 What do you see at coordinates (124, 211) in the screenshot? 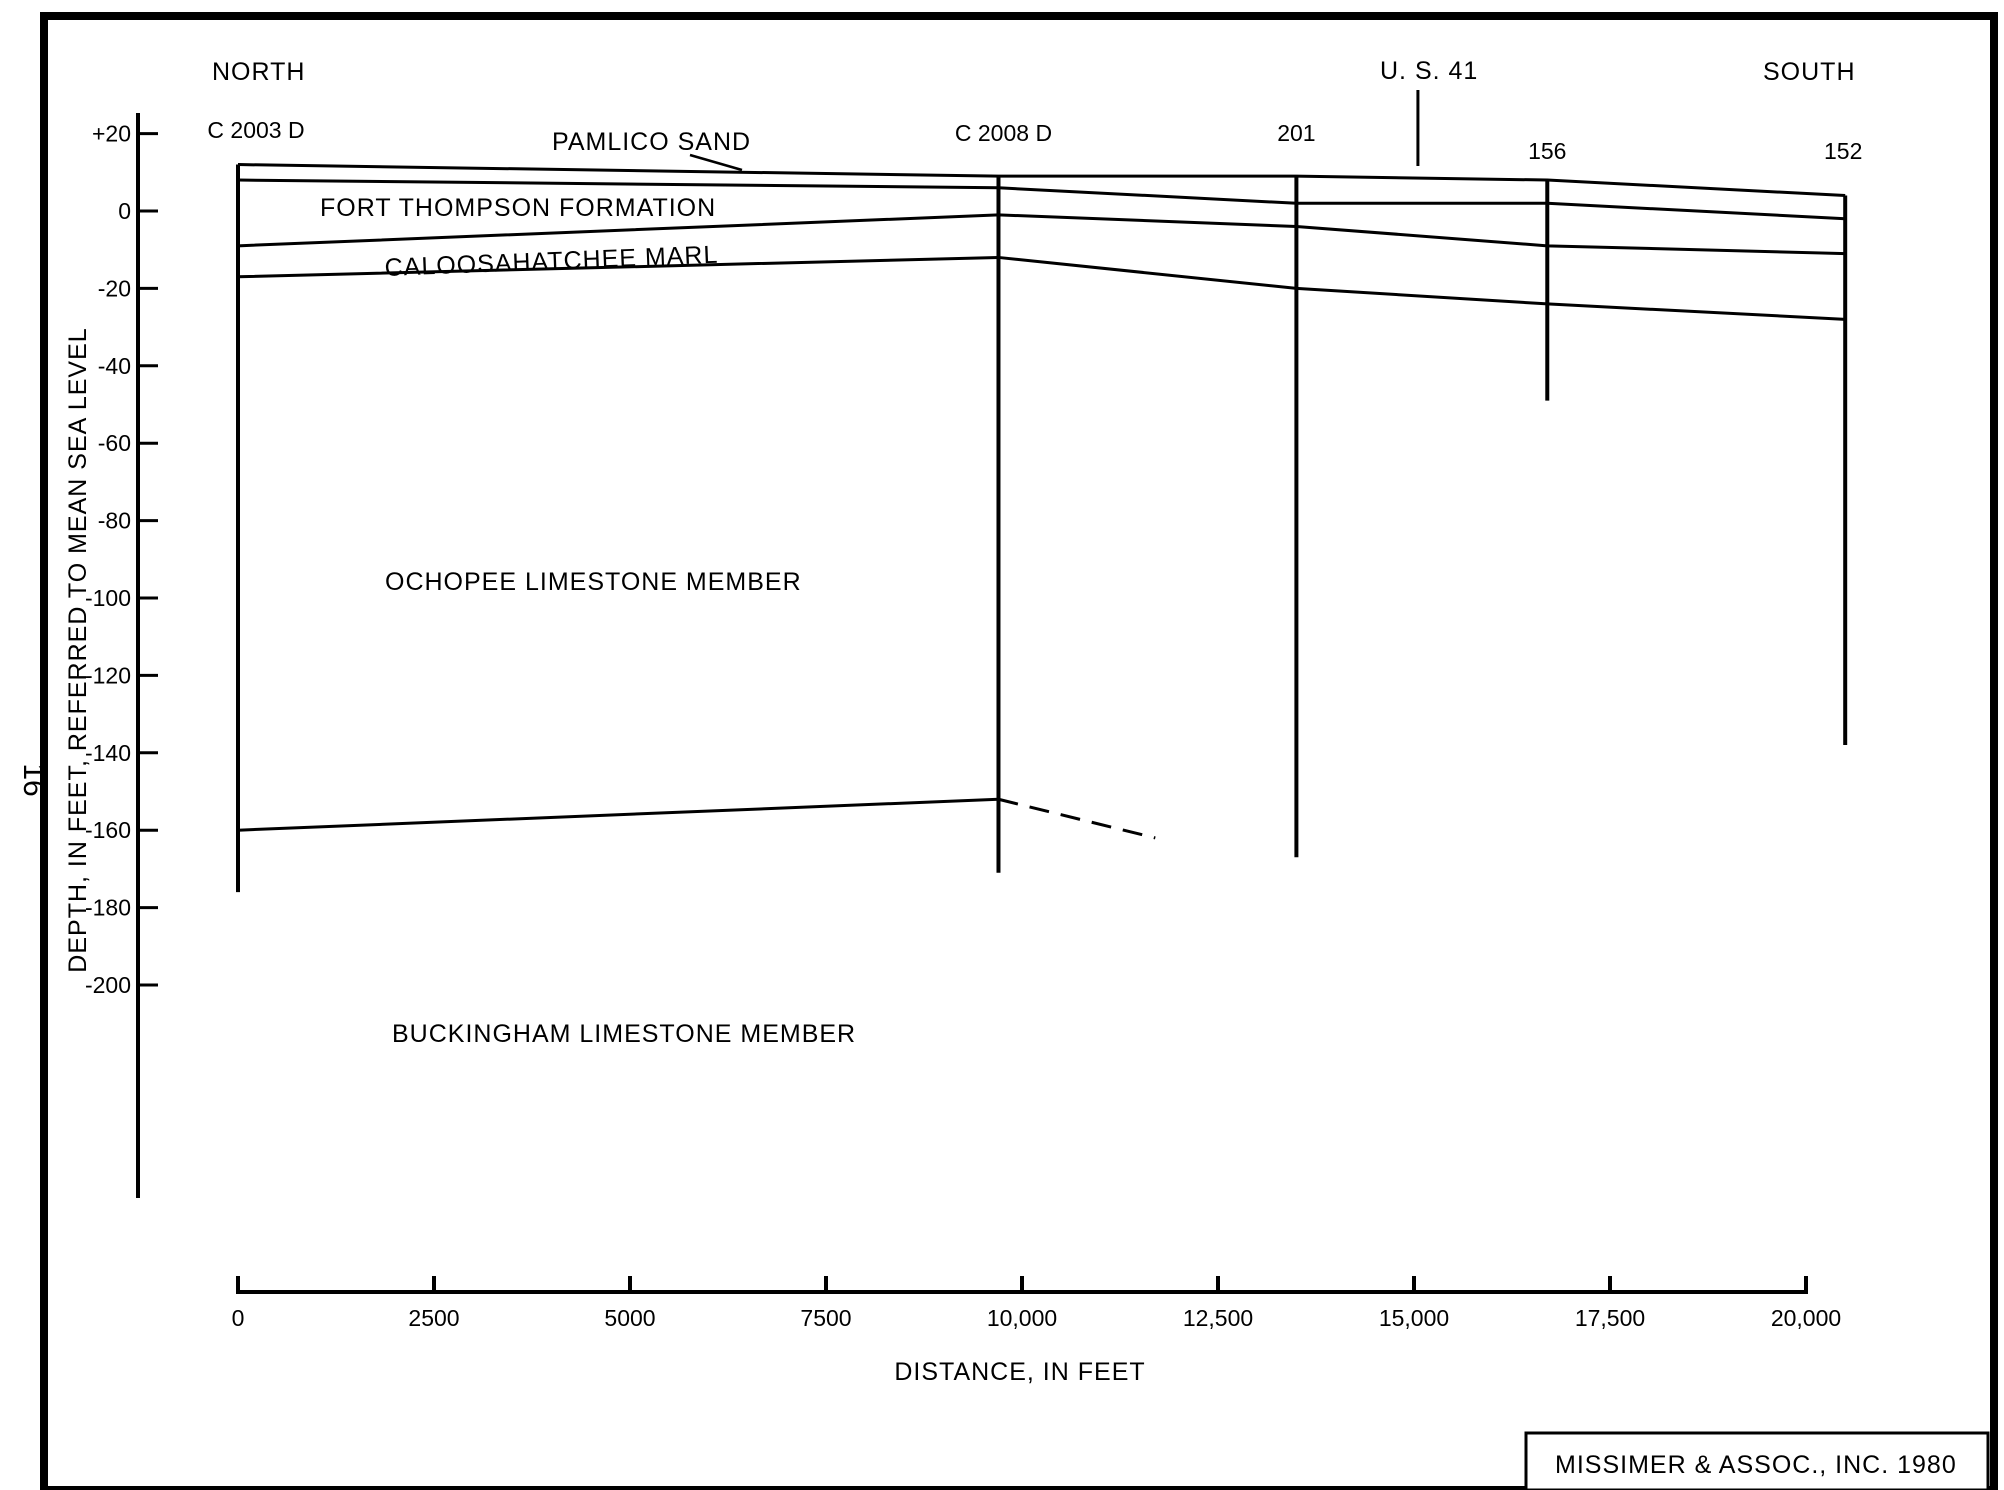
I see `y-tick-label: 0` at bounding box center [124, 211].